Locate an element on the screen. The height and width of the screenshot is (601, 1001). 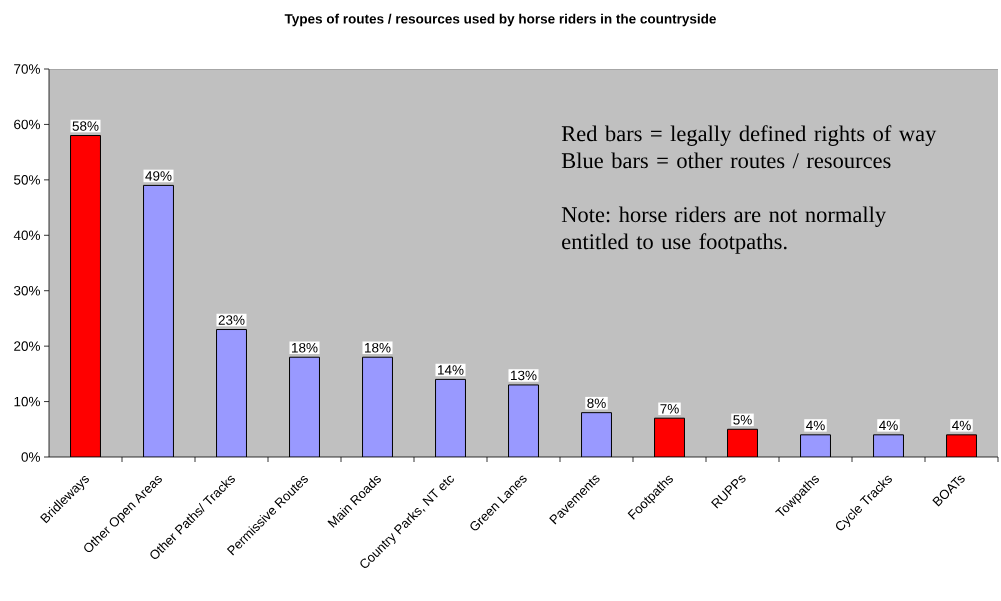
annotation: Note: horse riders are not normally entitled to use footpaths. is located at coordinates (724, 230).